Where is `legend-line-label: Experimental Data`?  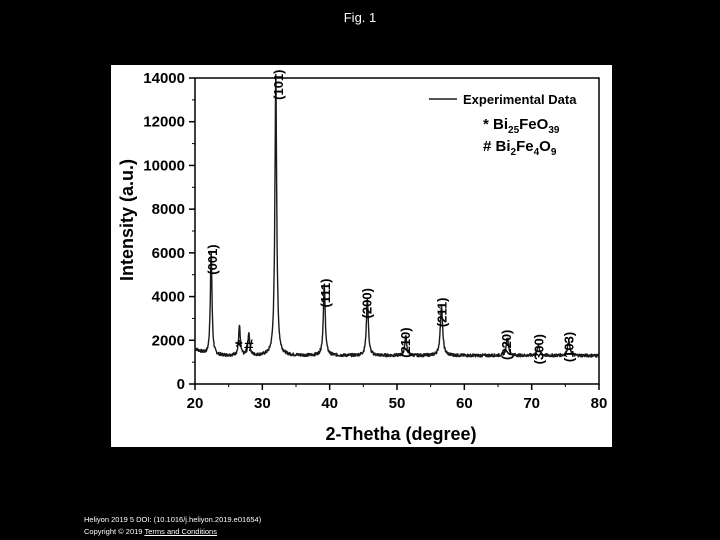
legend-line-label: Experimental Data is located at coordinates (520, 99).